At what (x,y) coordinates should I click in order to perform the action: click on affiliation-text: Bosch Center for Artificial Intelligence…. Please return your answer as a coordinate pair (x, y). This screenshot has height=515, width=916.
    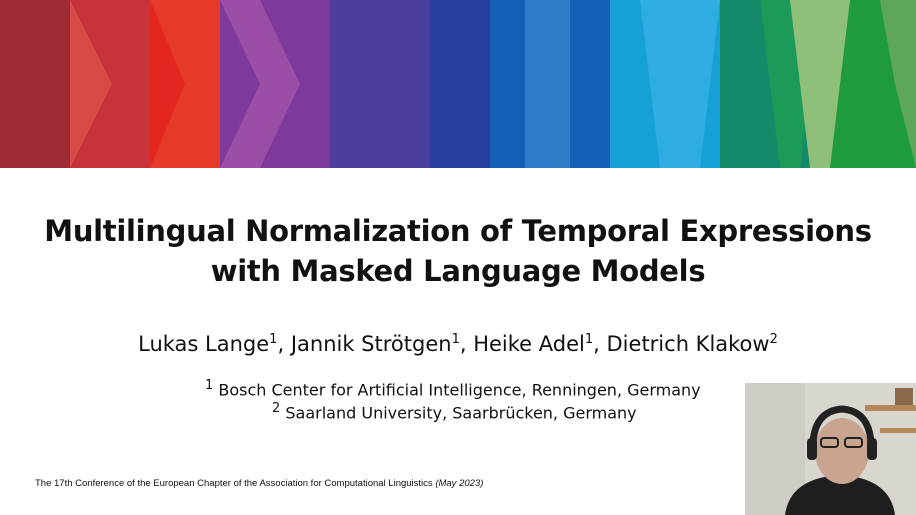
    Looking at the image, I should click on (459, 390).